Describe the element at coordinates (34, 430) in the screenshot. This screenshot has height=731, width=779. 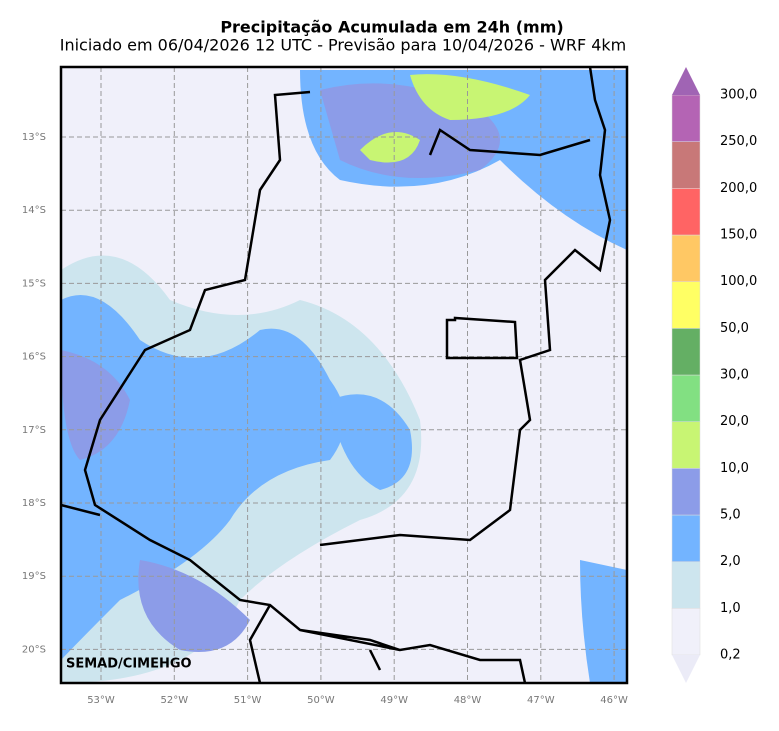
I see `lat-label: 17°S` at that location.